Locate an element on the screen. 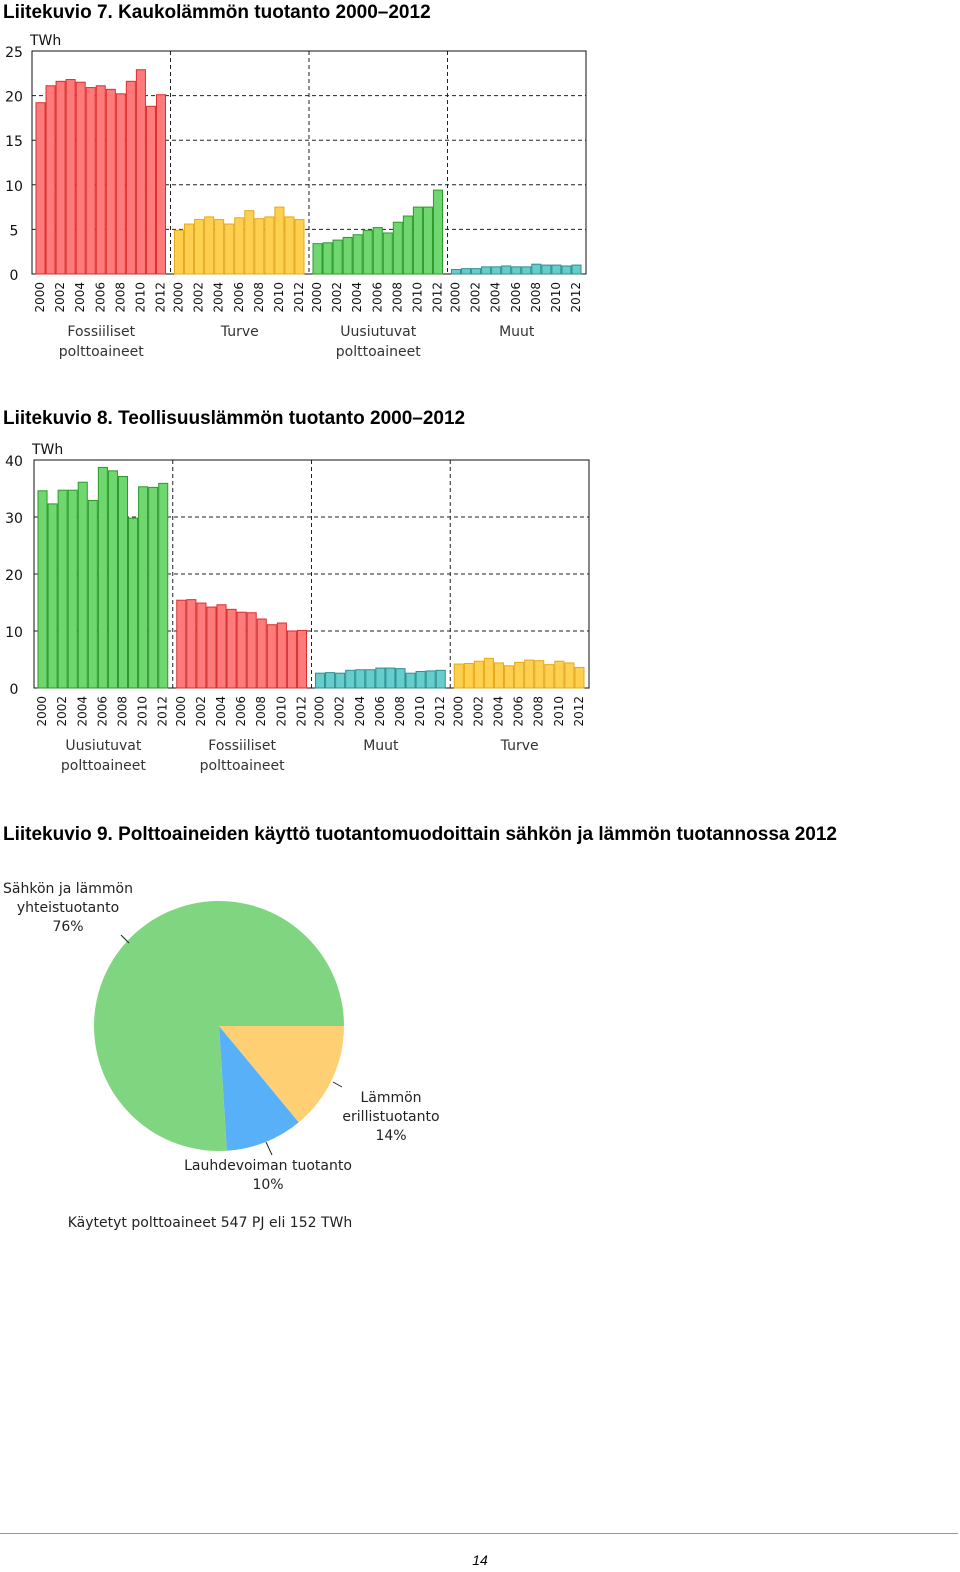 The width and height of the screenshot is (960, 1572). footer-divider is located at coordinates (479, 1533).